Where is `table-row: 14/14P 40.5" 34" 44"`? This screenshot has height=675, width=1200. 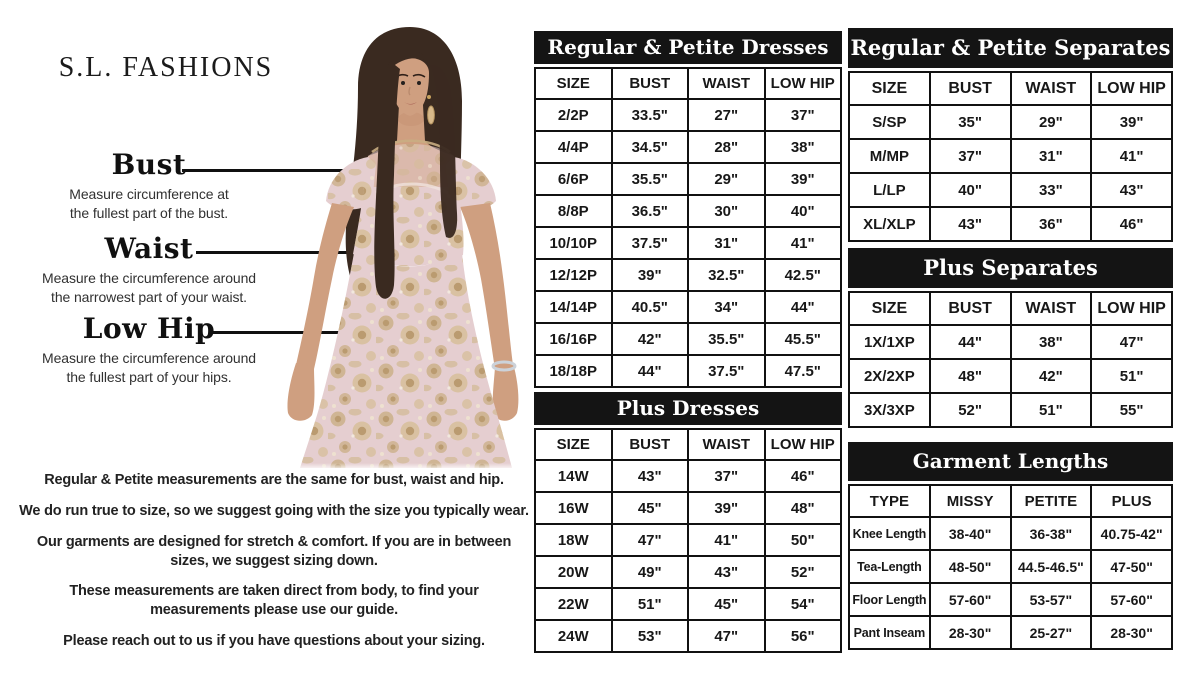
table-row: 14/14P 40.5" 34" 44" is located at coordinates (688, 307).